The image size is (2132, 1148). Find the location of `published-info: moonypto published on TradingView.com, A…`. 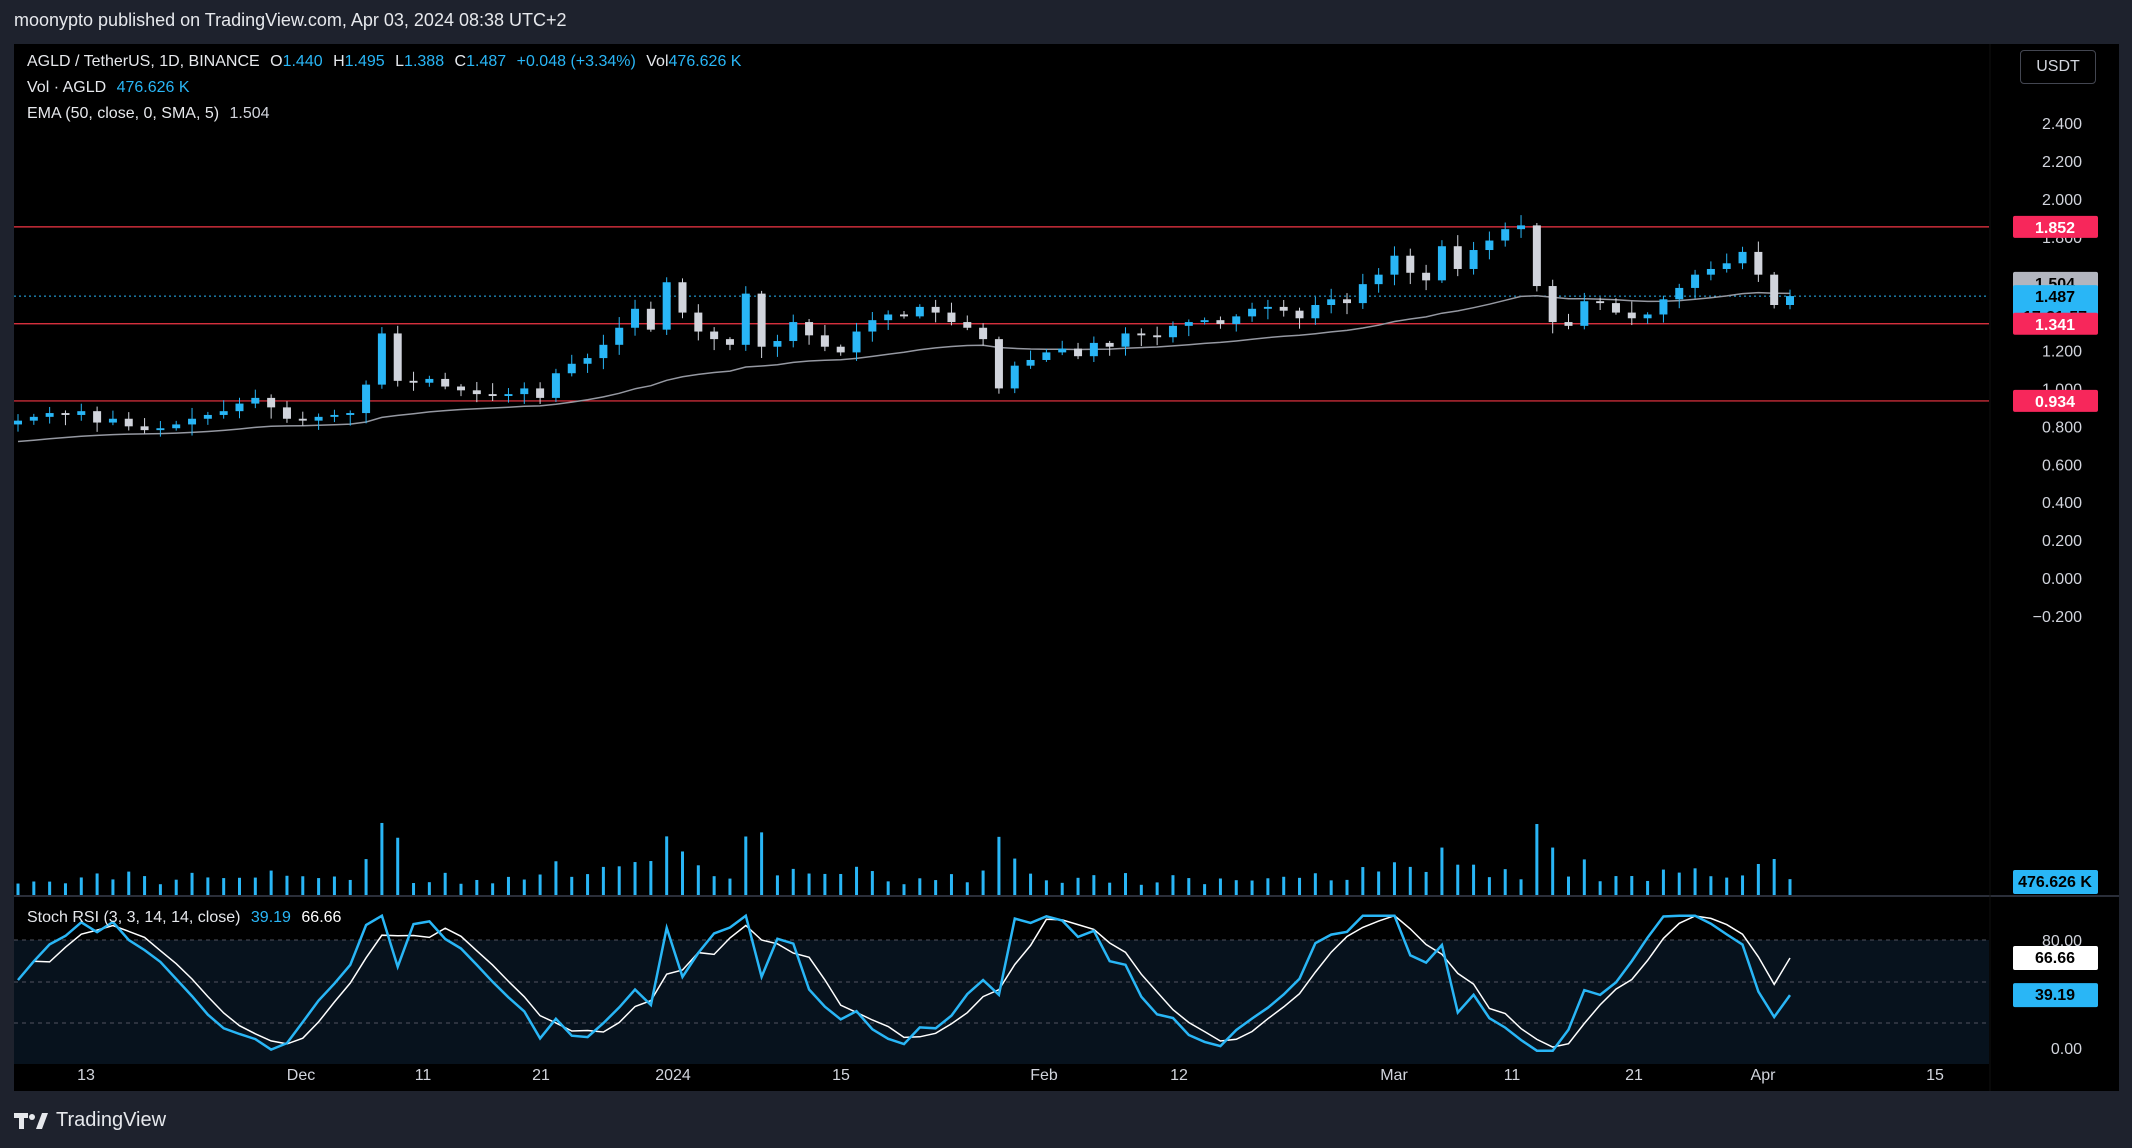

published-info: moonypto published on TradingView.com, A… is located at coordinates (290, 20).